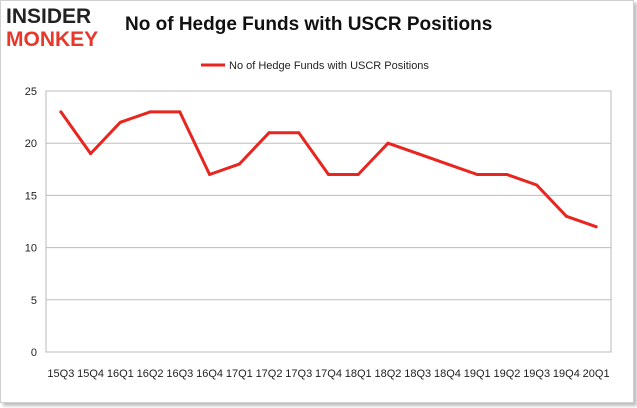 This screenshot has height=408, width=637. I want to click on y-tick-label: 5, so click(34, 301).